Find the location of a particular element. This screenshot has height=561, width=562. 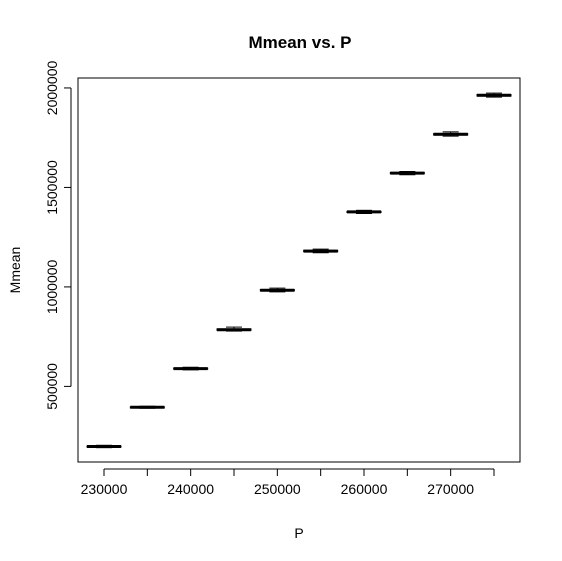

x-tick-label: 250000 is located at coordinates (277, 489).